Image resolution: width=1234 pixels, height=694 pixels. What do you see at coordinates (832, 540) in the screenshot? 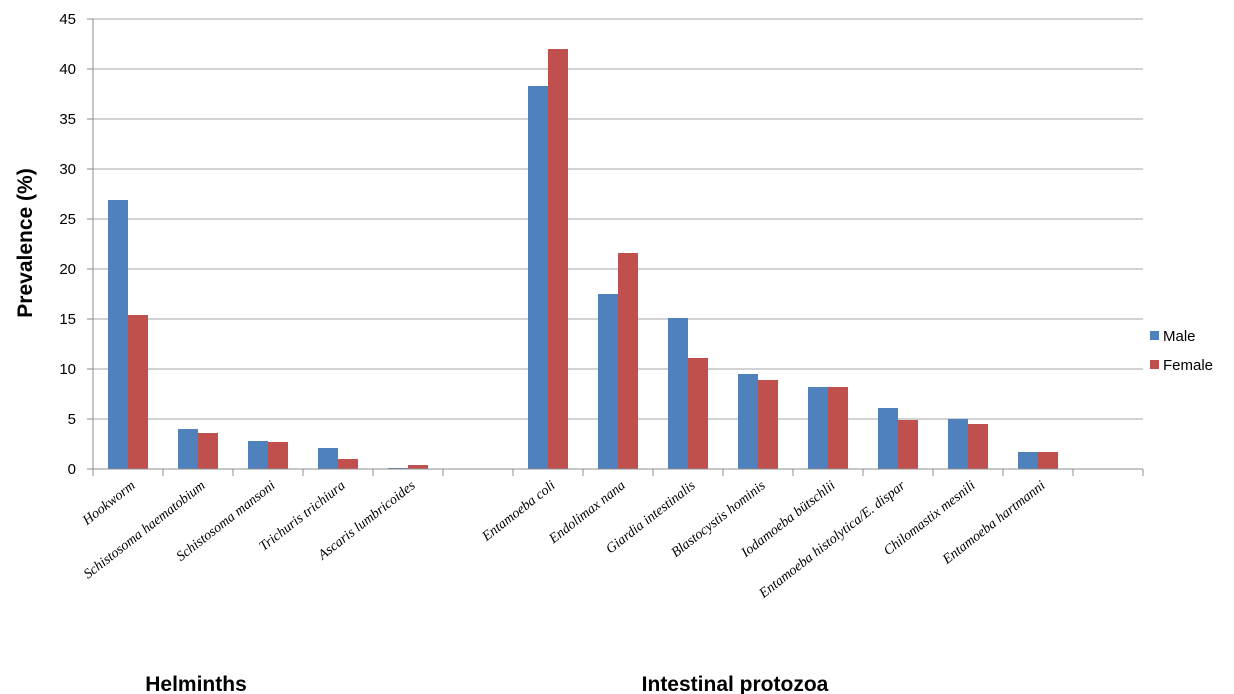
I see `x-tick-label: Entamoeba histolytica/E. dispar` at bounding box center [832, 540].